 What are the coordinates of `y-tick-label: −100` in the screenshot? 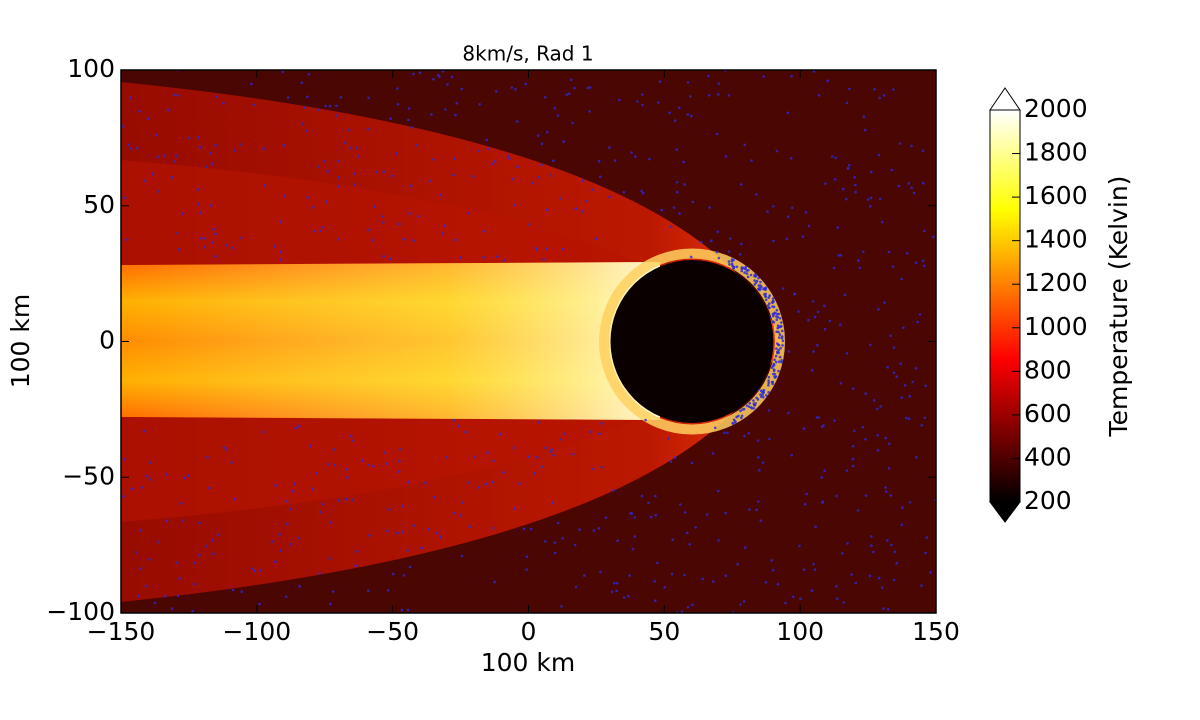 It's located at (80, 611).